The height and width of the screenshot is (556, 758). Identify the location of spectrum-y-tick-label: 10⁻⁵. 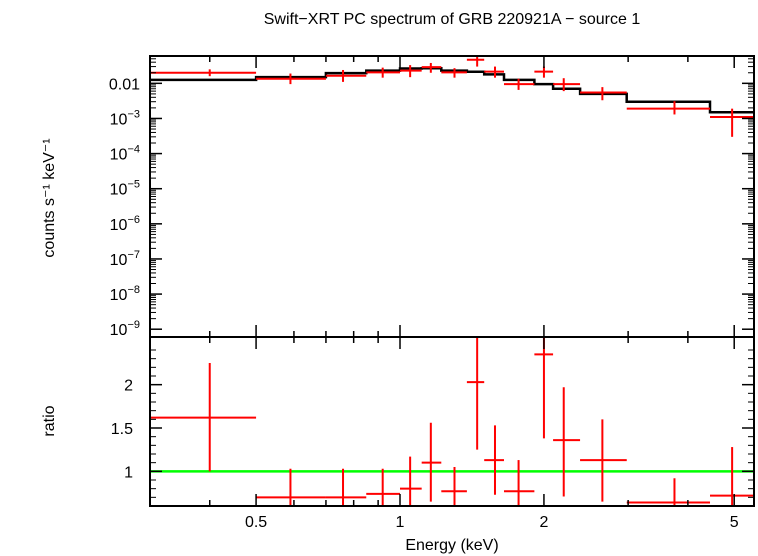
(125, 189).